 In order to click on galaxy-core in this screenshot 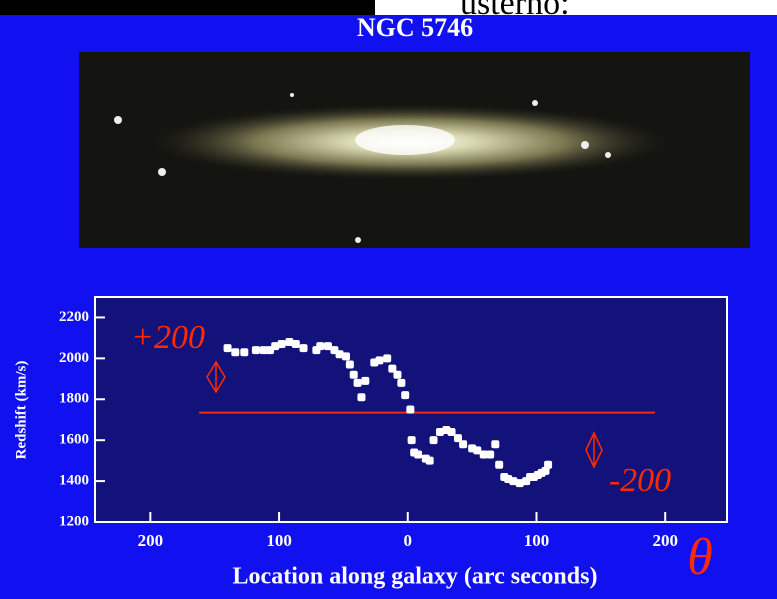, I will do `click(405, 140)`.